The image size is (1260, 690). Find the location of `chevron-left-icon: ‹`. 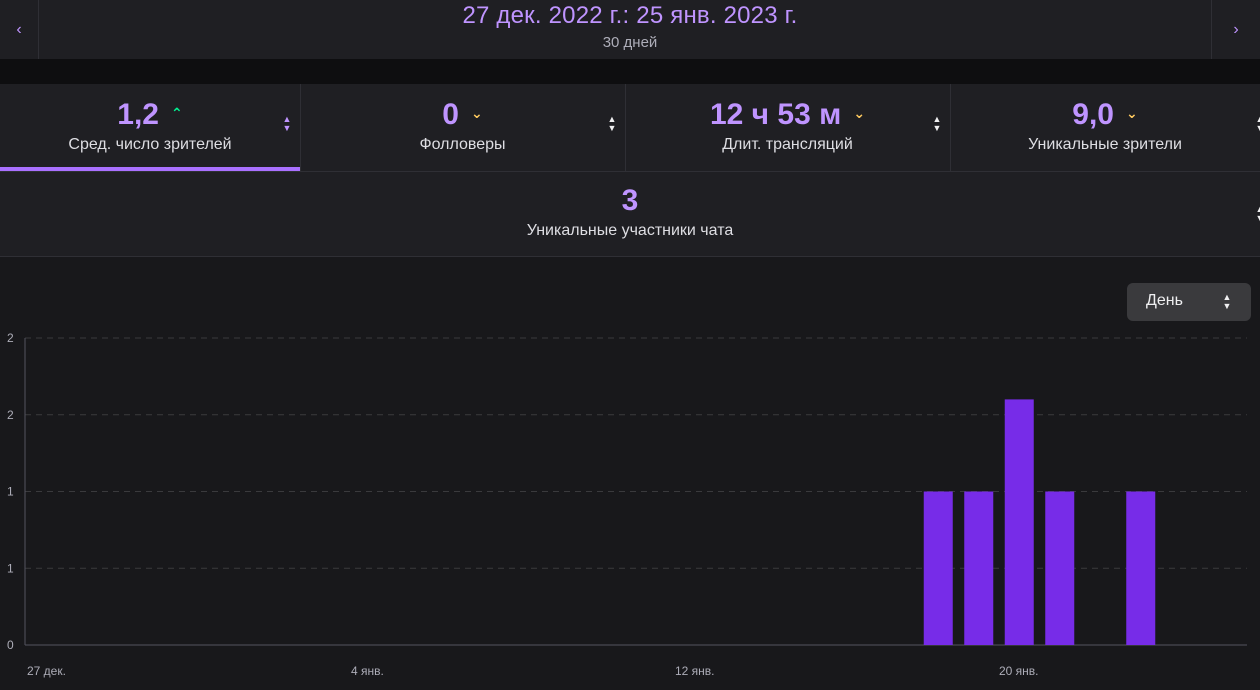

chevron-left-icon: ‹ is located at coordinates (19, 29).